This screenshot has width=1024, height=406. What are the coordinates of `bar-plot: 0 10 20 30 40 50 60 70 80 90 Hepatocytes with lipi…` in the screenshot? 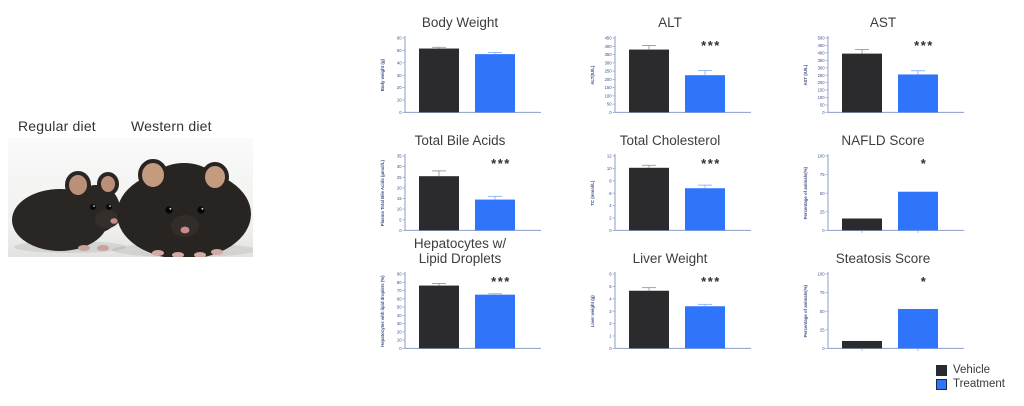 It's located at (460, 311).